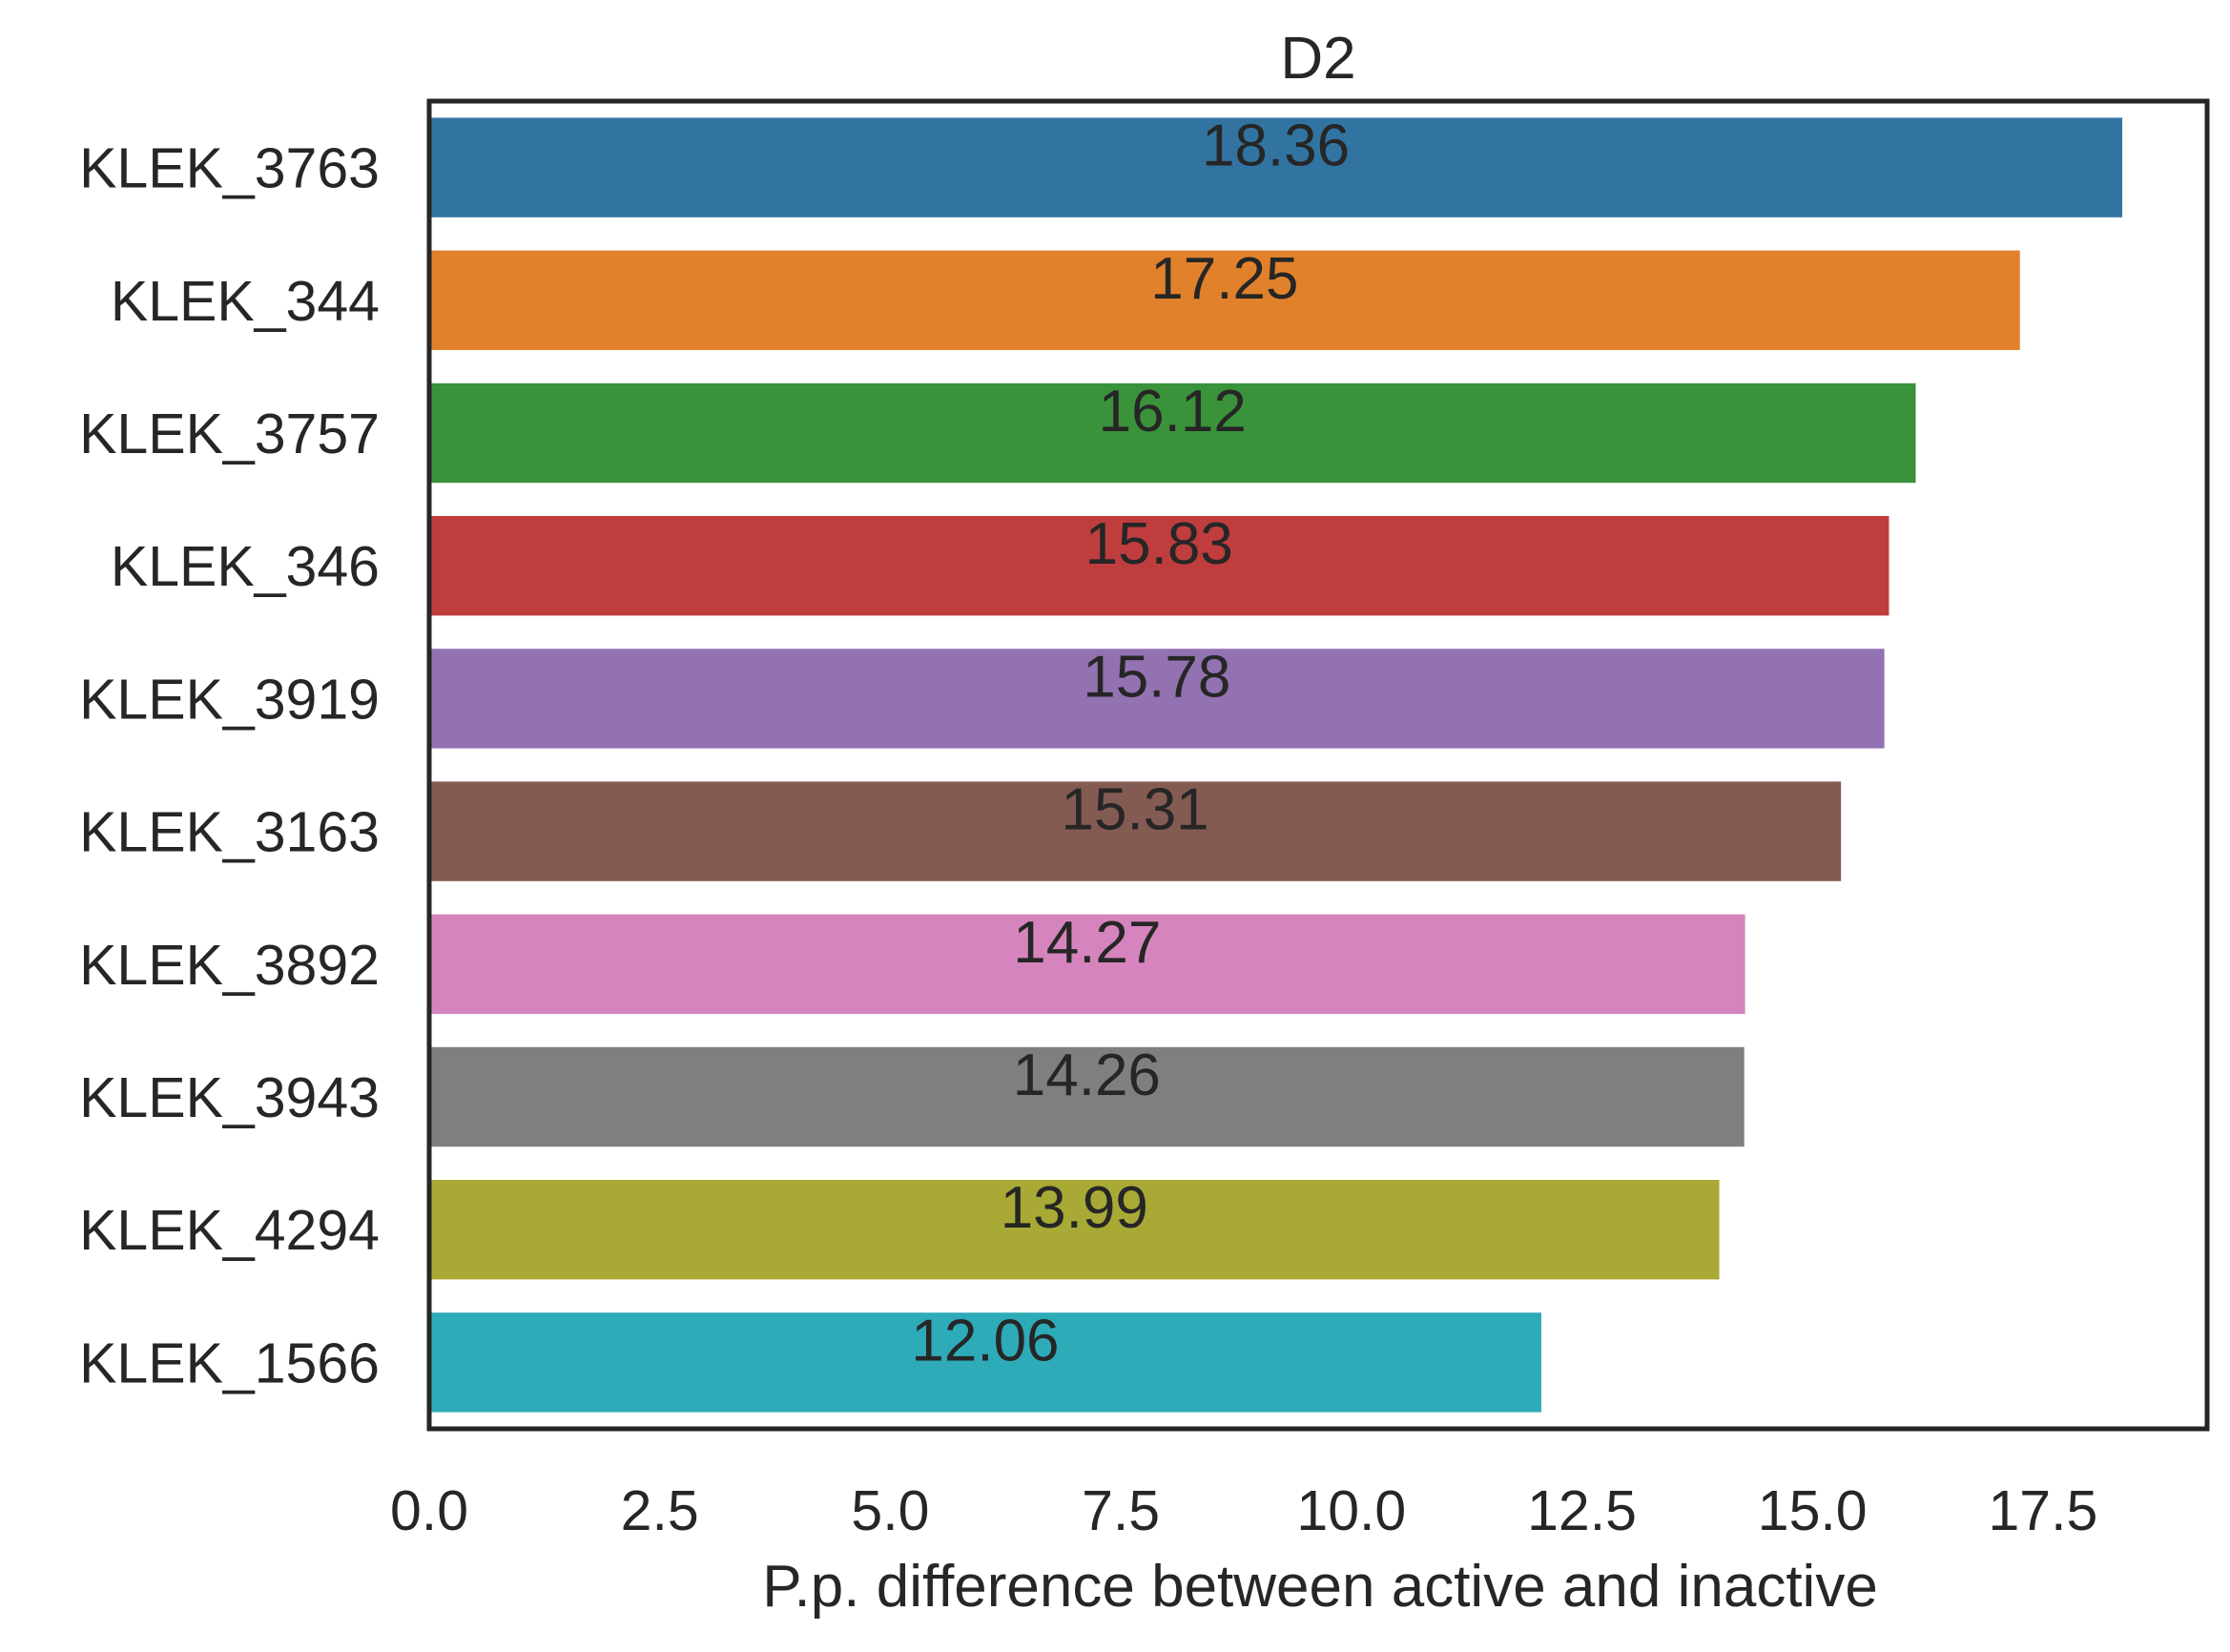 This screenshot has width=2230, height=1652. What do you see at coordinates (1244, 1510) in the screenshot?
I see `x-axis-ticks: 0.0 2.5 5.0 7.5 10.0 12.5 15.0 17.5` at bounding box center [1244, 1510].